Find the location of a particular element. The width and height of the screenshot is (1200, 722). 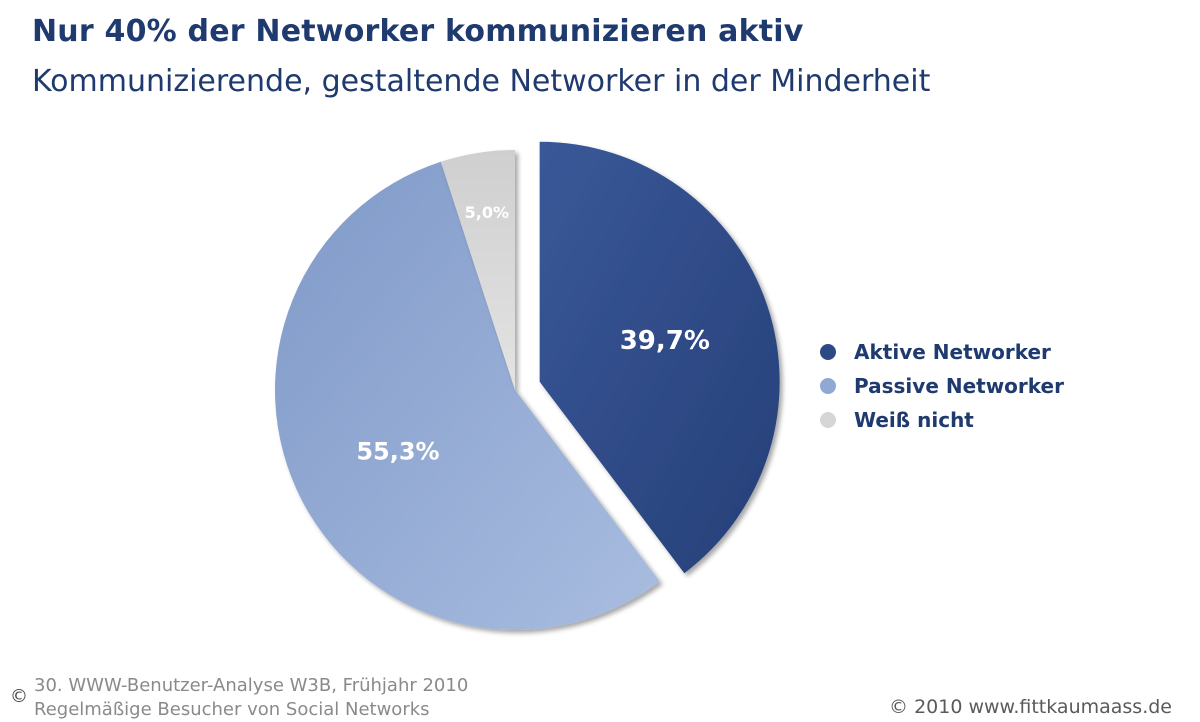

slice-value-label: 5,0% is located at coordinates (487, 212).